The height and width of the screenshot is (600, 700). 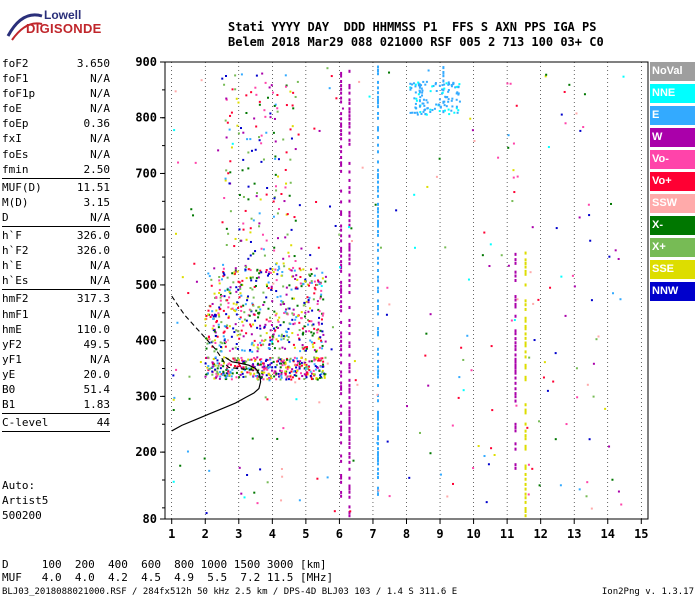 What do you see at coordinates (672, 71) in the screenshot?
I see `legend-item-noval: NoVal` at bounding box center [672, 71].